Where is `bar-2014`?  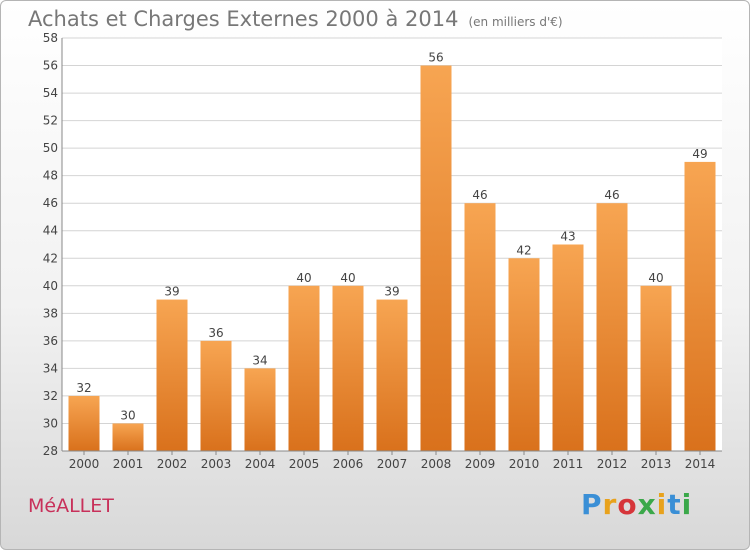 bar-2014 is located at coordinates (700, 306).